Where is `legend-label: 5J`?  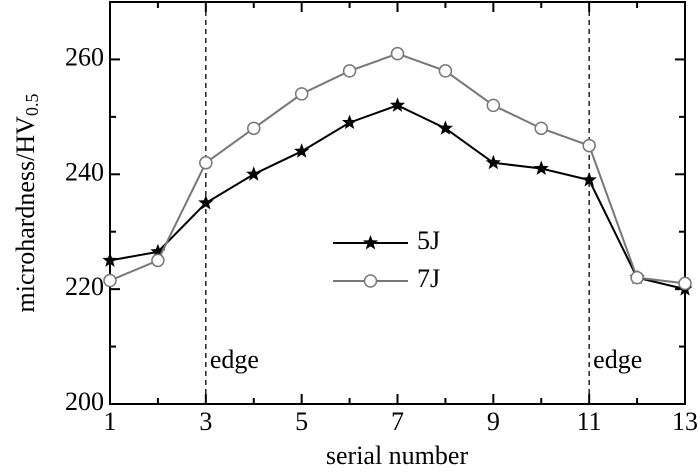
legend-label: 5J is located at coordinates (428, 240).